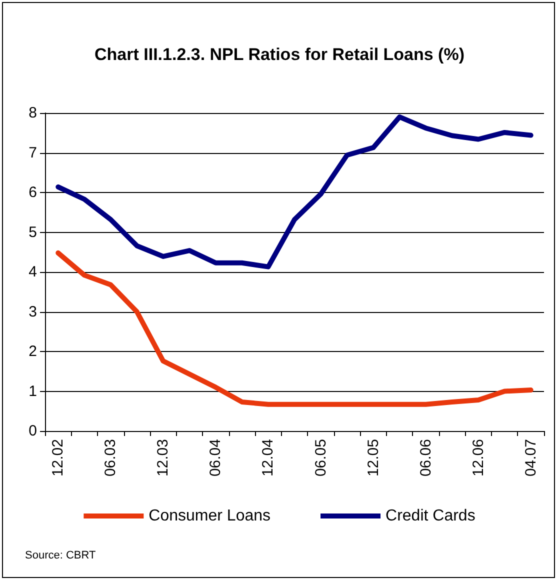 Image resolution: width=559 pixels, height=582 pixels. What do you see at coordinates (60, 556) in the screenshot?
I see `source-note: Source: CBRT` at bounding box center [60, 556].